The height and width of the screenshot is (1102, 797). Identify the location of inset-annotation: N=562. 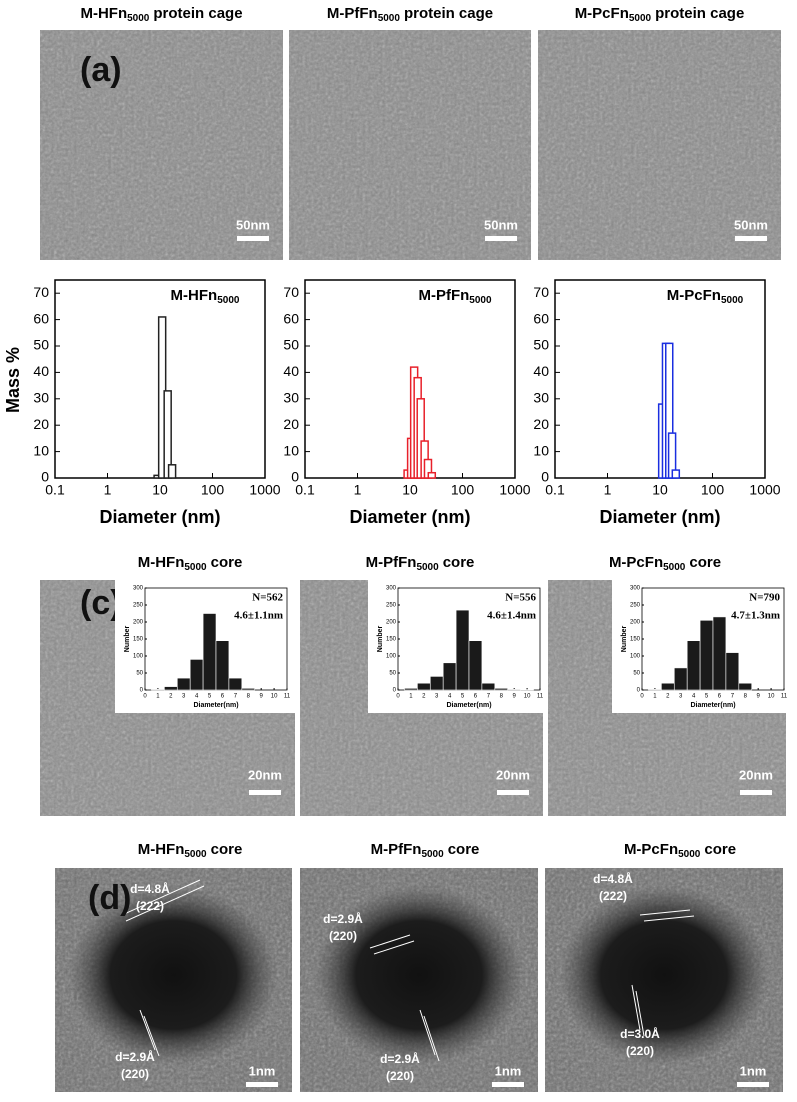
(267, 598).